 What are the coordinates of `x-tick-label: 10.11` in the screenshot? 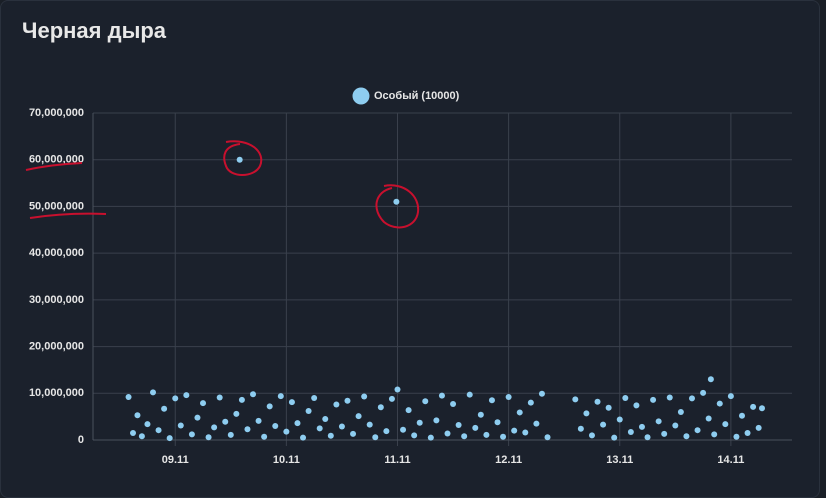 It's located at (286, 460).